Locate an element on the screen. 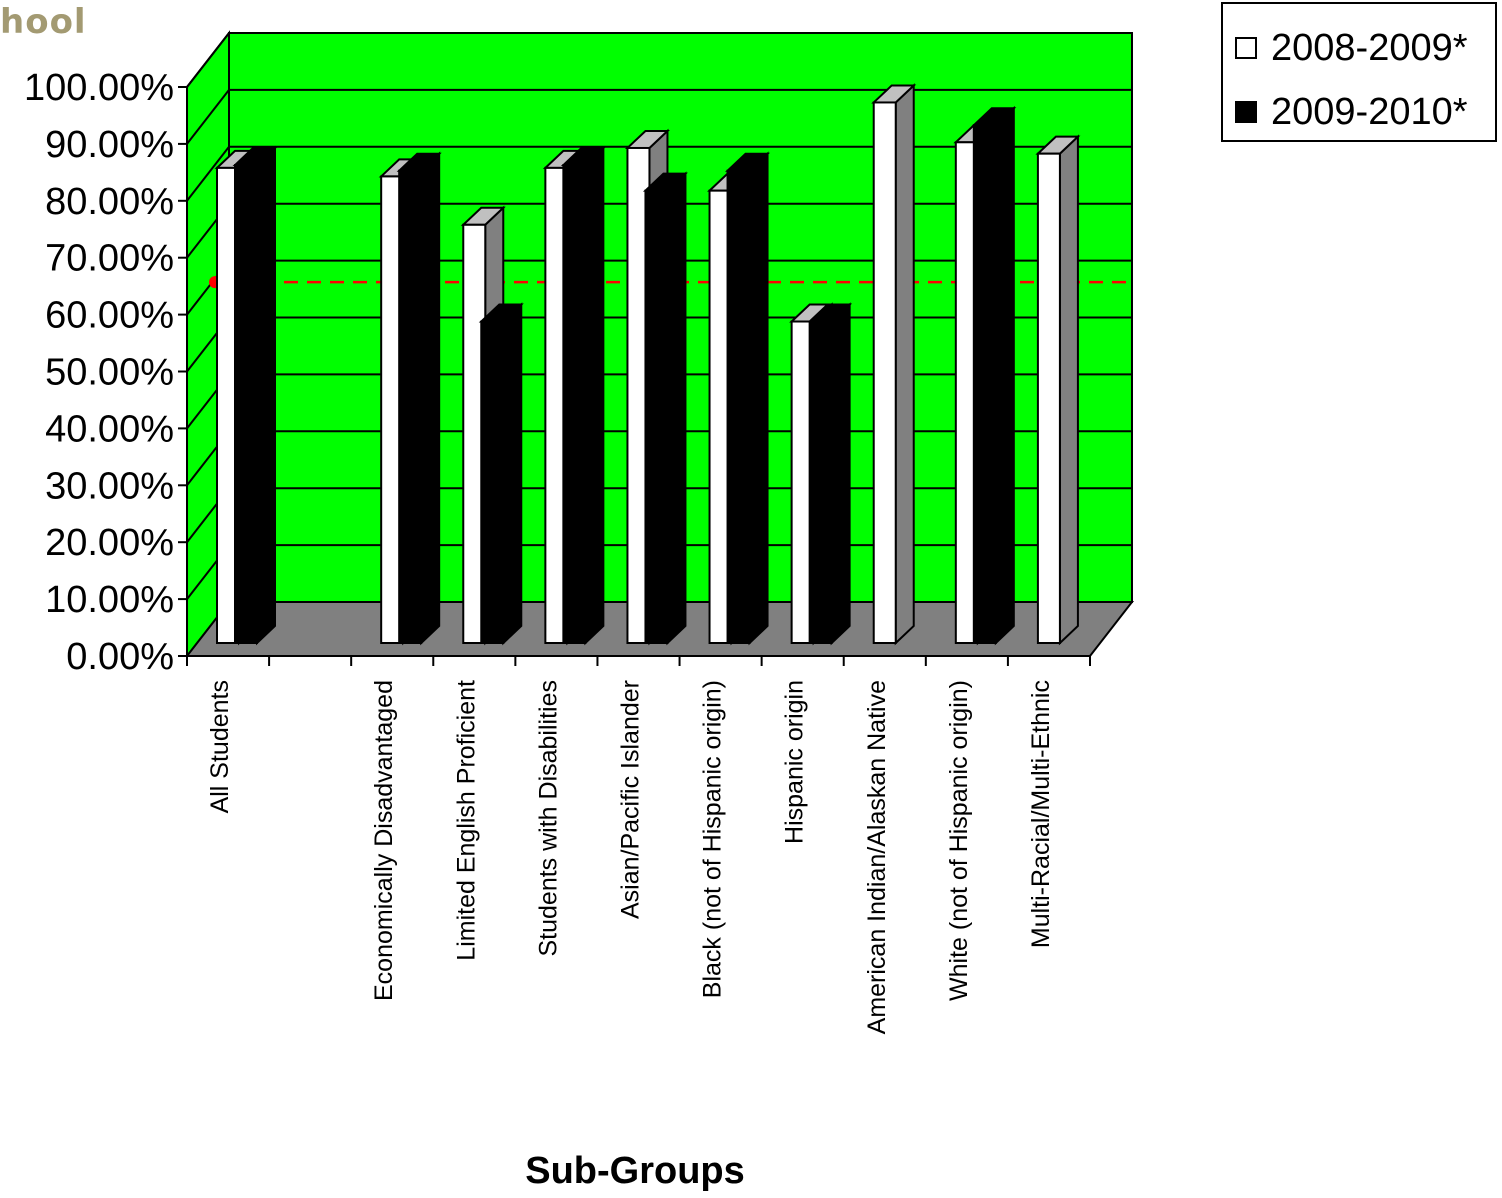 Image resolution: width=1502 pixels, height=1198 pixels. y-tick-label: 80.00% is located at coordinates (109, 202).